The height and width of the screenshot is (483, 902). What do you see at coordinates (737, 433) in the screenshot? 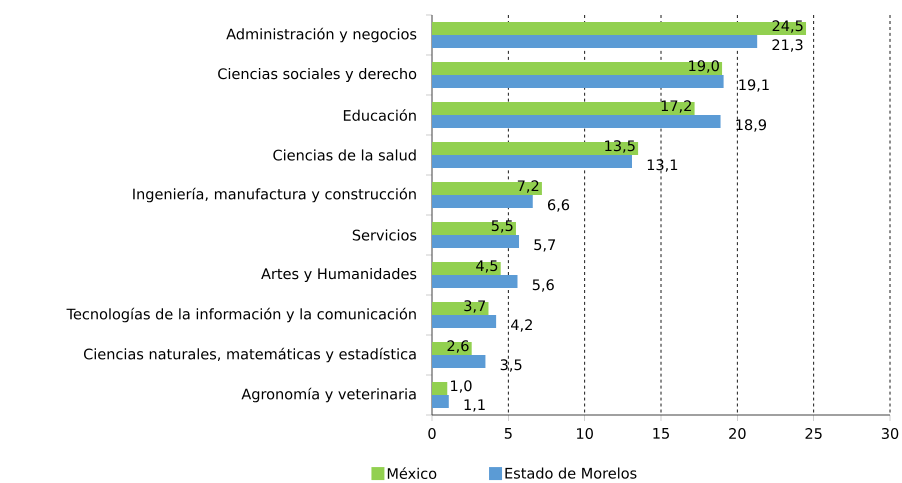
I see `x-tick-label: 20` at bounding box center [737, 433].